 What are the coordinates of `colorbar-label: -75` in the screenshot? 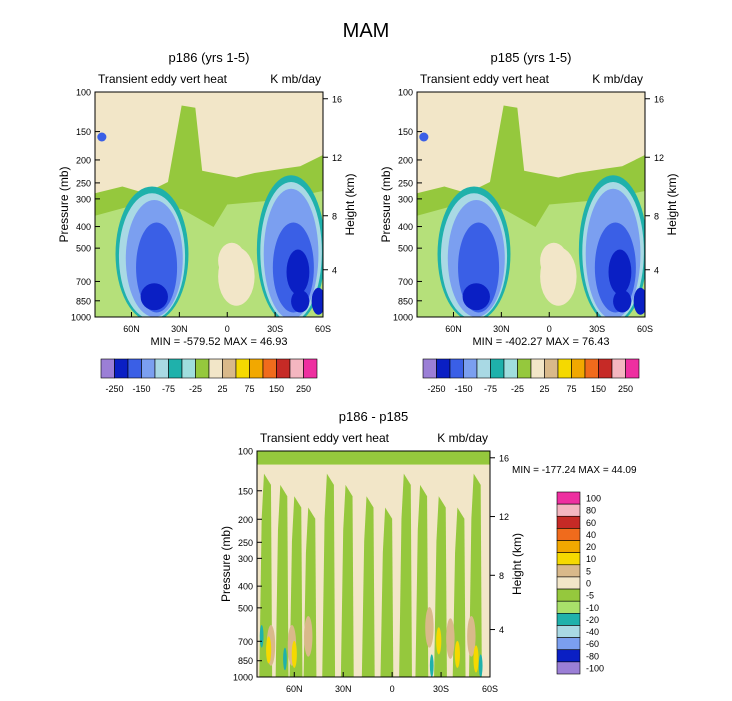 It's located at (490, 389).